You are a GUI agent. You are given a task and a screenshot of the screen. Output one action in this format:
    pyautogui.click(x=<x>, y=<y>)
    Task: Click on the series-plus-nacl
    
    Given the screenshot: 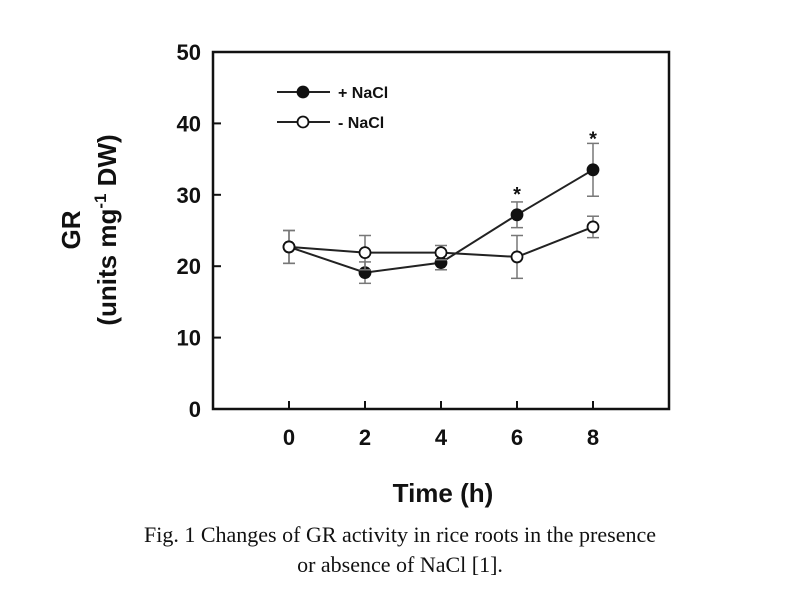 What is the action you would take?
    pyautogui.click(x=441, y=213)
    